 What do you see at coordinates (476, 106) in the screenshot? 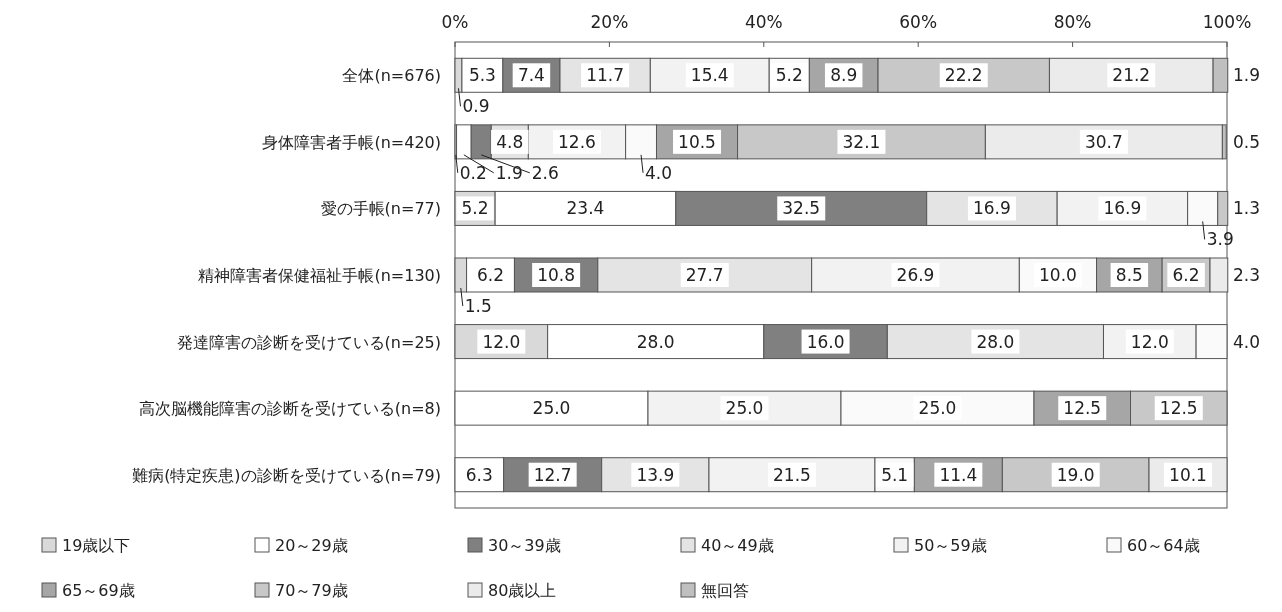
I see `data-label: 0.9` at bounding box center [476, 106].